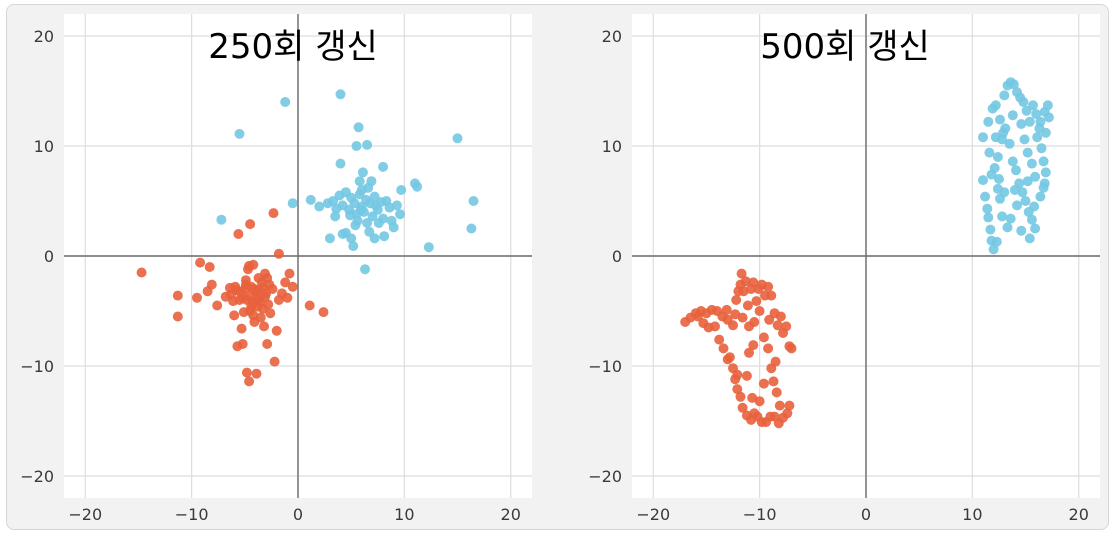 The height and width of the screenshot is (537, 1115). I want to click on y-tick-label: 20, so click(44, 36).